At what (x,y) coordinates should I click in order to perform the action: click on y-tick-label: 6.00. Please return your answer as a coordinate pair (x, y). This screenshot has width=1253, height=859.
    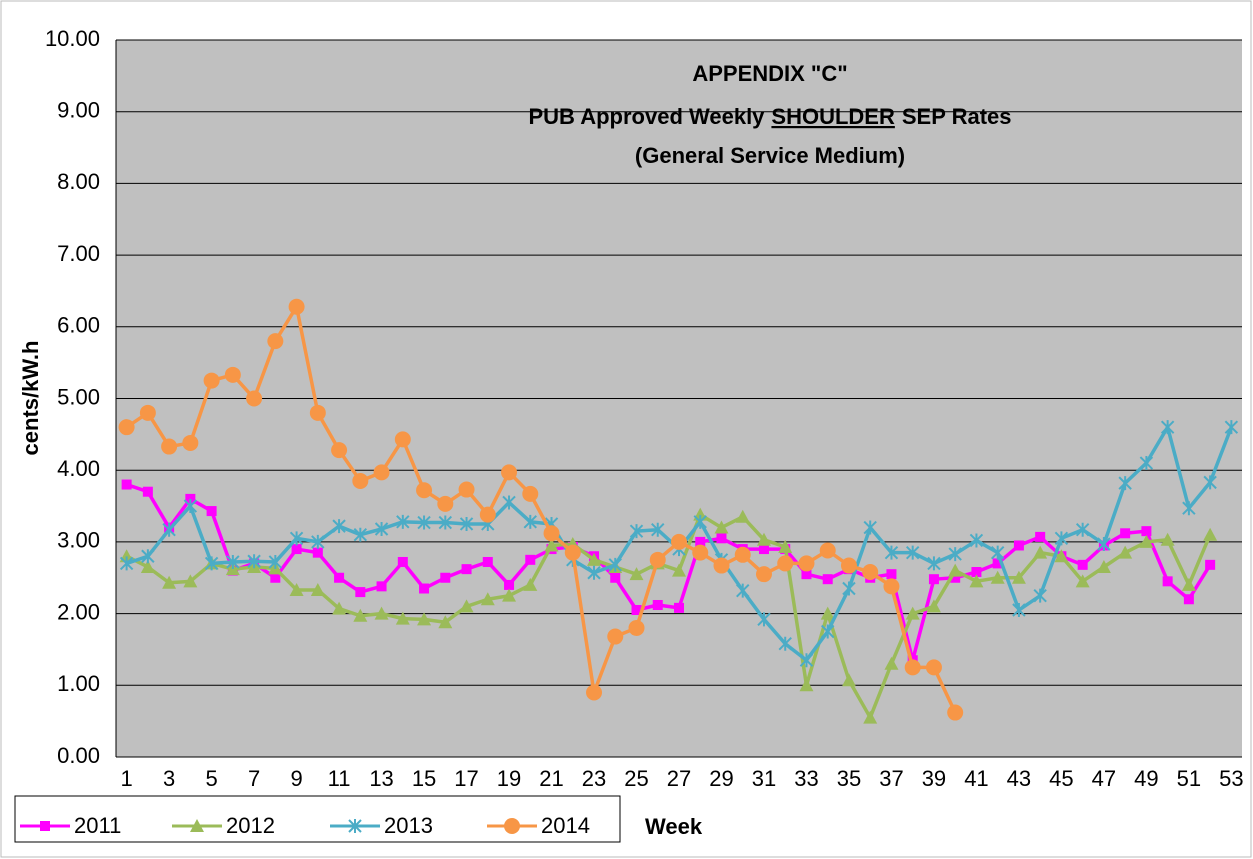
    Looking at the image, I should click on (78, 325).